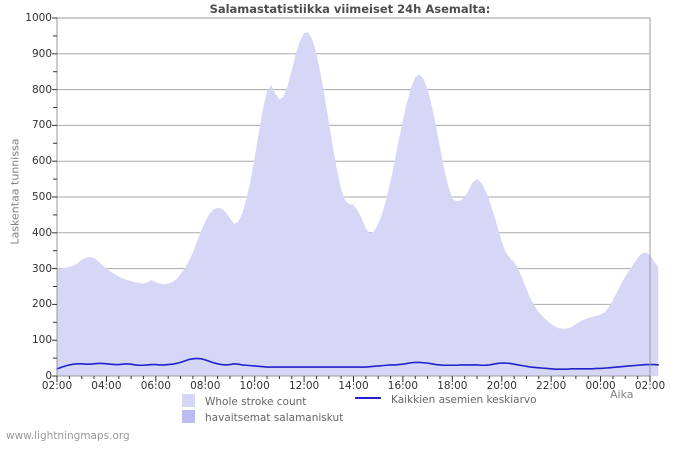  I want to click on legend-line-marker, so click(368, 398).